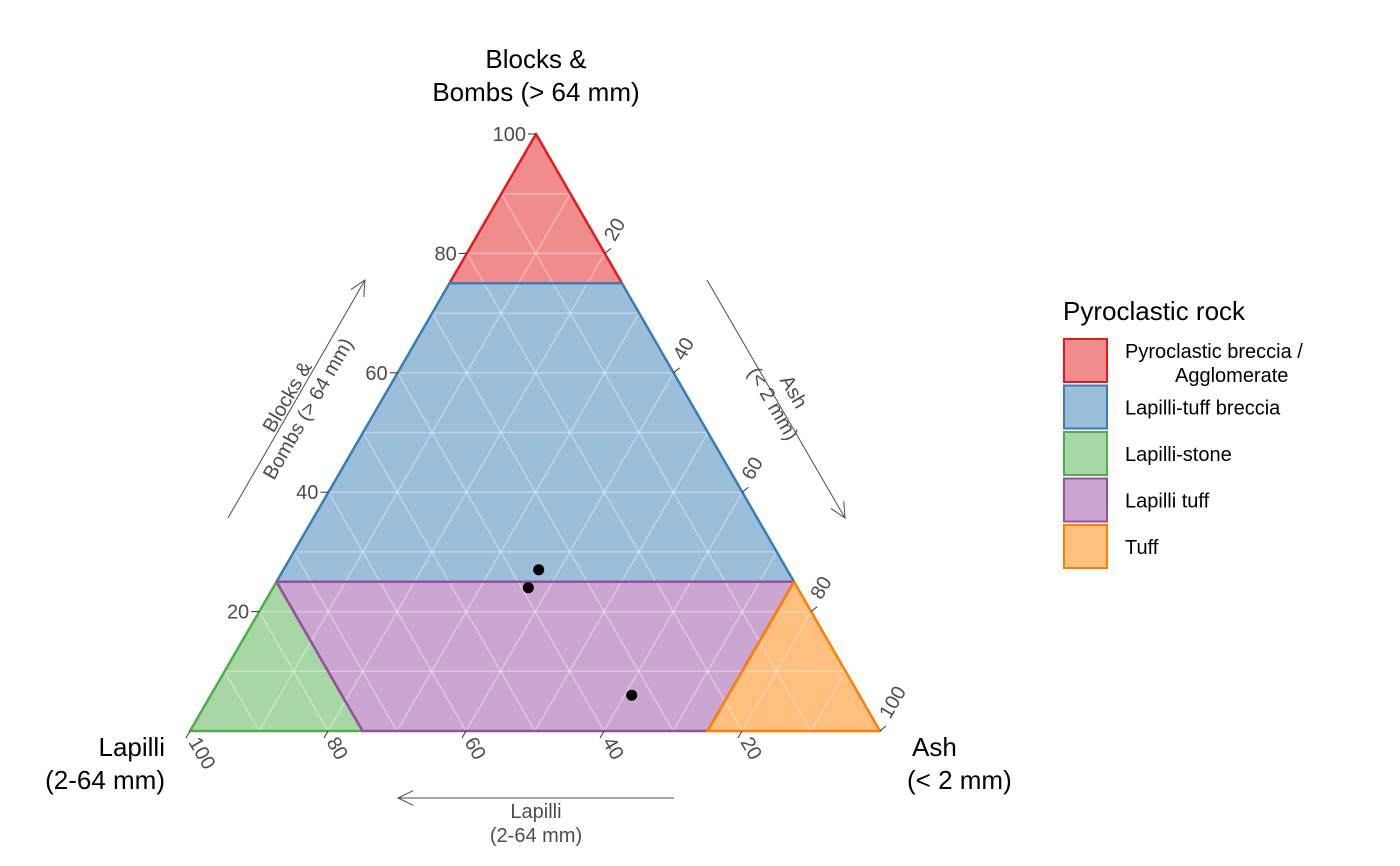  Describe the element at coordinates (405, 798) in the screenshot. I see `lapilli-axis-arrow-head` at that location.